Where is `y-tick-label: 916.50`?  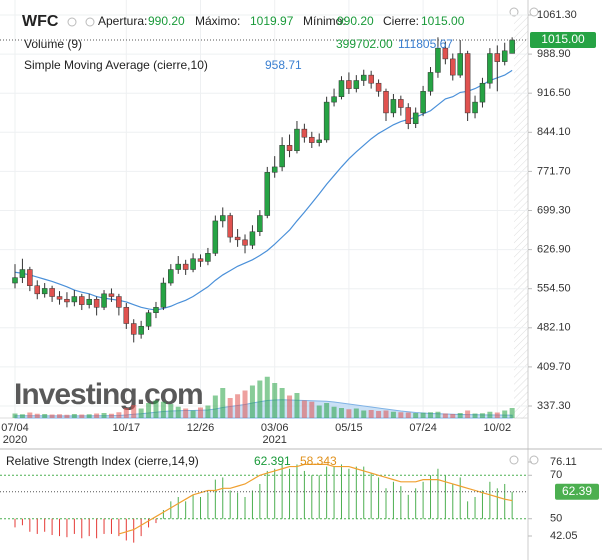
y-tick-label: 916.50 is located at coordinates (554, 93).